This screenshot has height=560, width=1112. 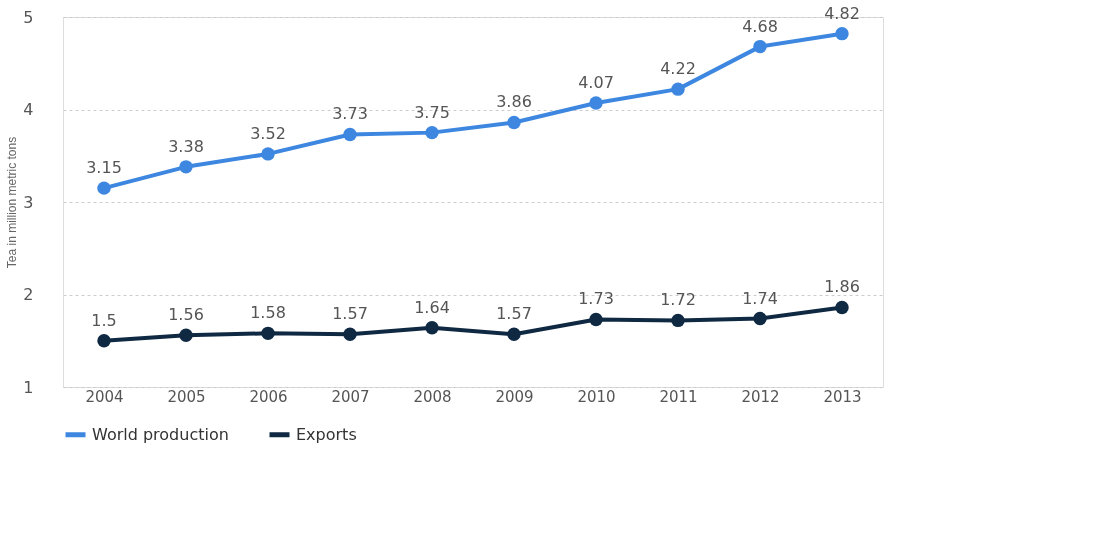 I want to click on x-tick-label: 2004, so click(x=104, y=396).